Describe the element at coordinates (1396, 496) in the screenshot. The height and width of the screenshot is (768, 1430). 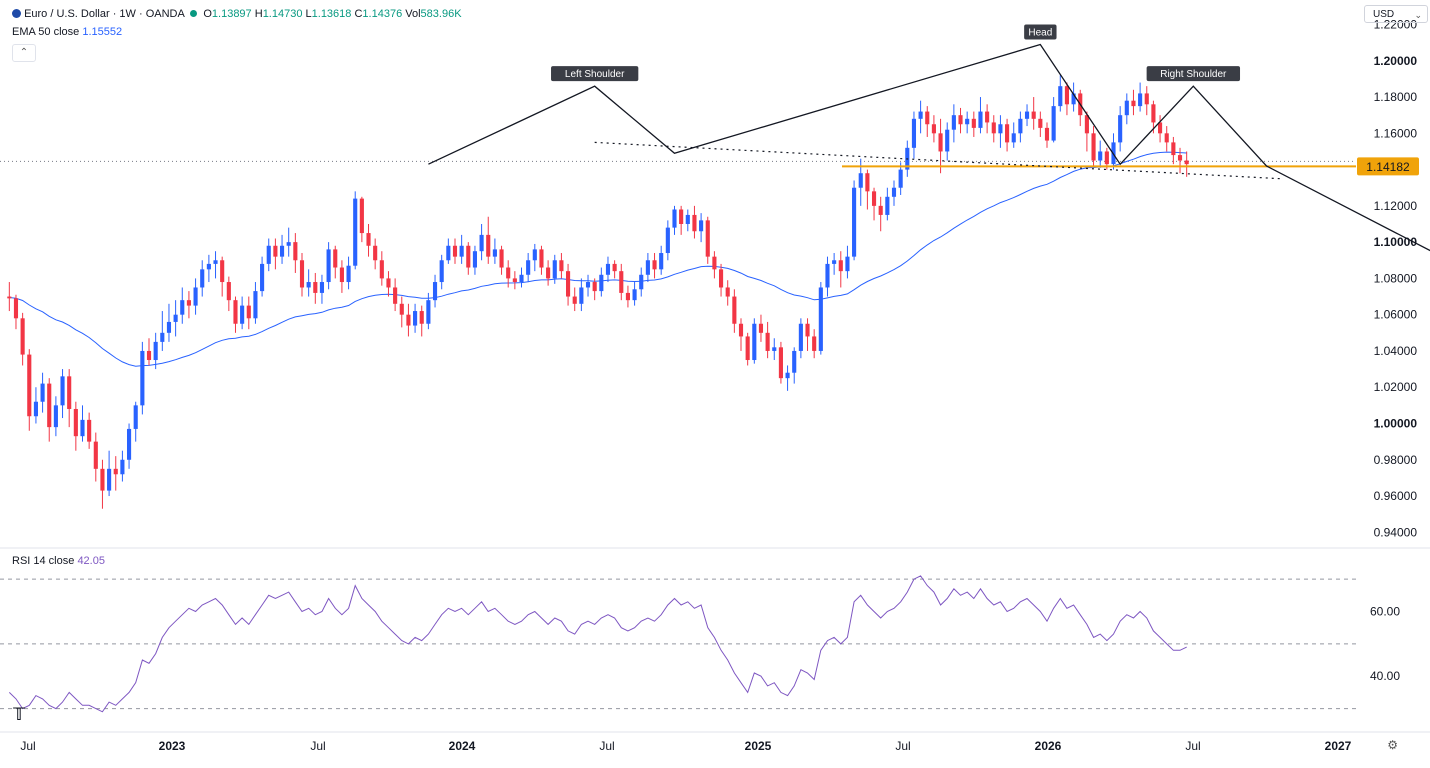
I see `price-tick-label: 0.96000` at that location.